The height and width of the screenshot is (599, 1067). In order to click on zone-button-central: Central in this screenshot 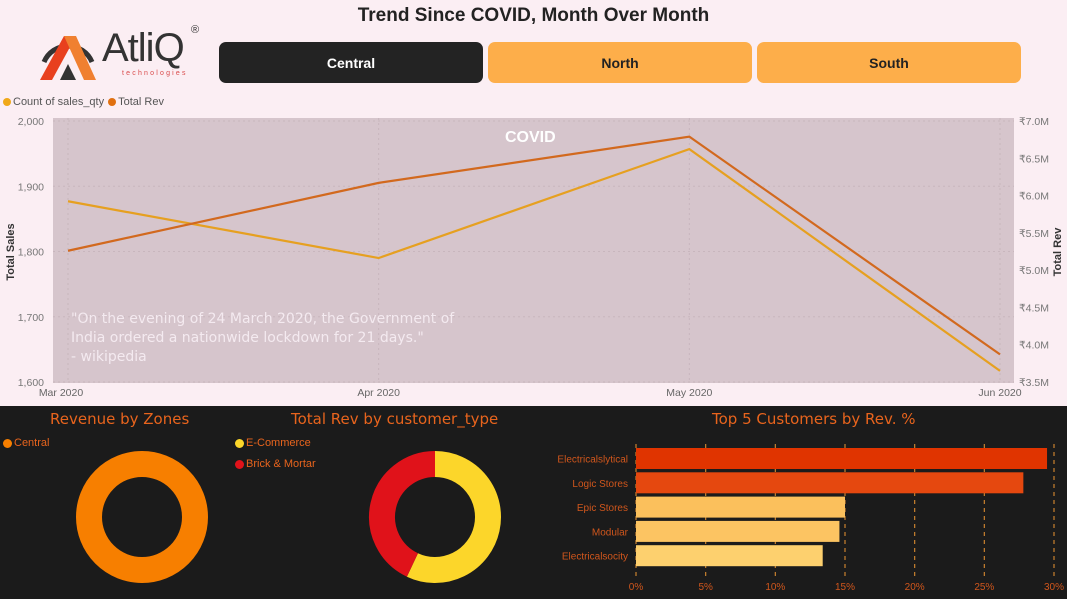, I will do `click(351, 62)`.